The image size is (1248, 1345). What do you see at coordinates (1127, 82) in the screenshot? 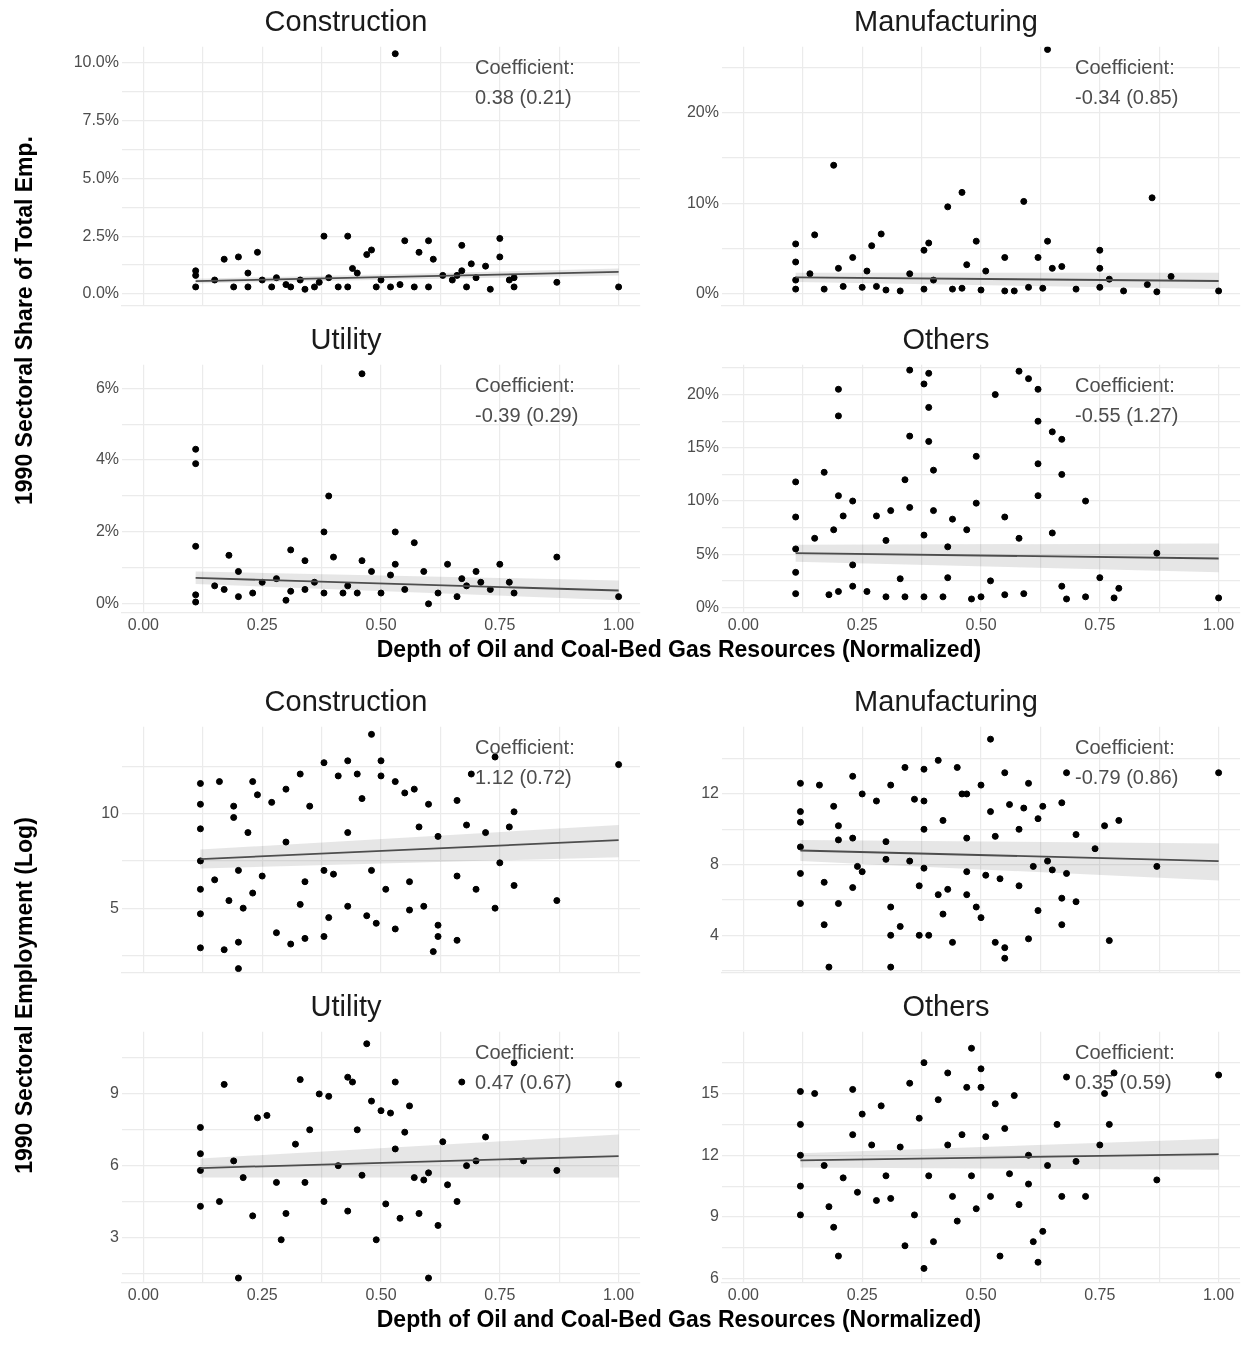
I see `annotation: Coefficient: -0.34 (0.85)` at bounding box center [1127, 82].